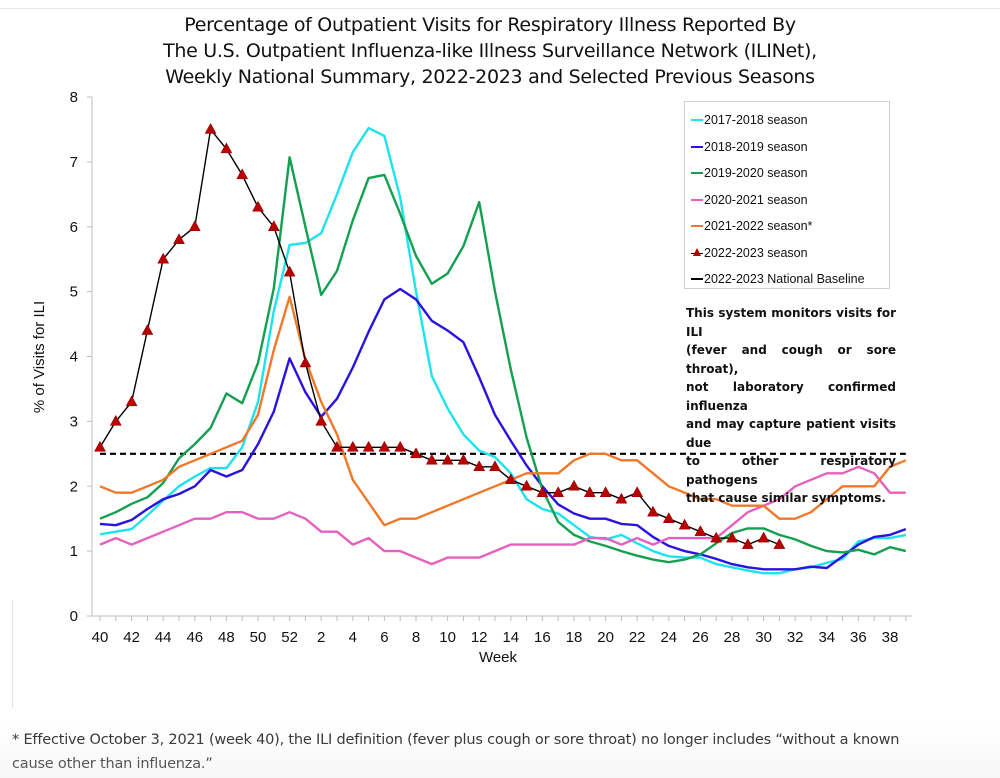 The height and width of the screenshot is (778, 1000). I want to click on x-tick-label: 46, so click(194, 637).